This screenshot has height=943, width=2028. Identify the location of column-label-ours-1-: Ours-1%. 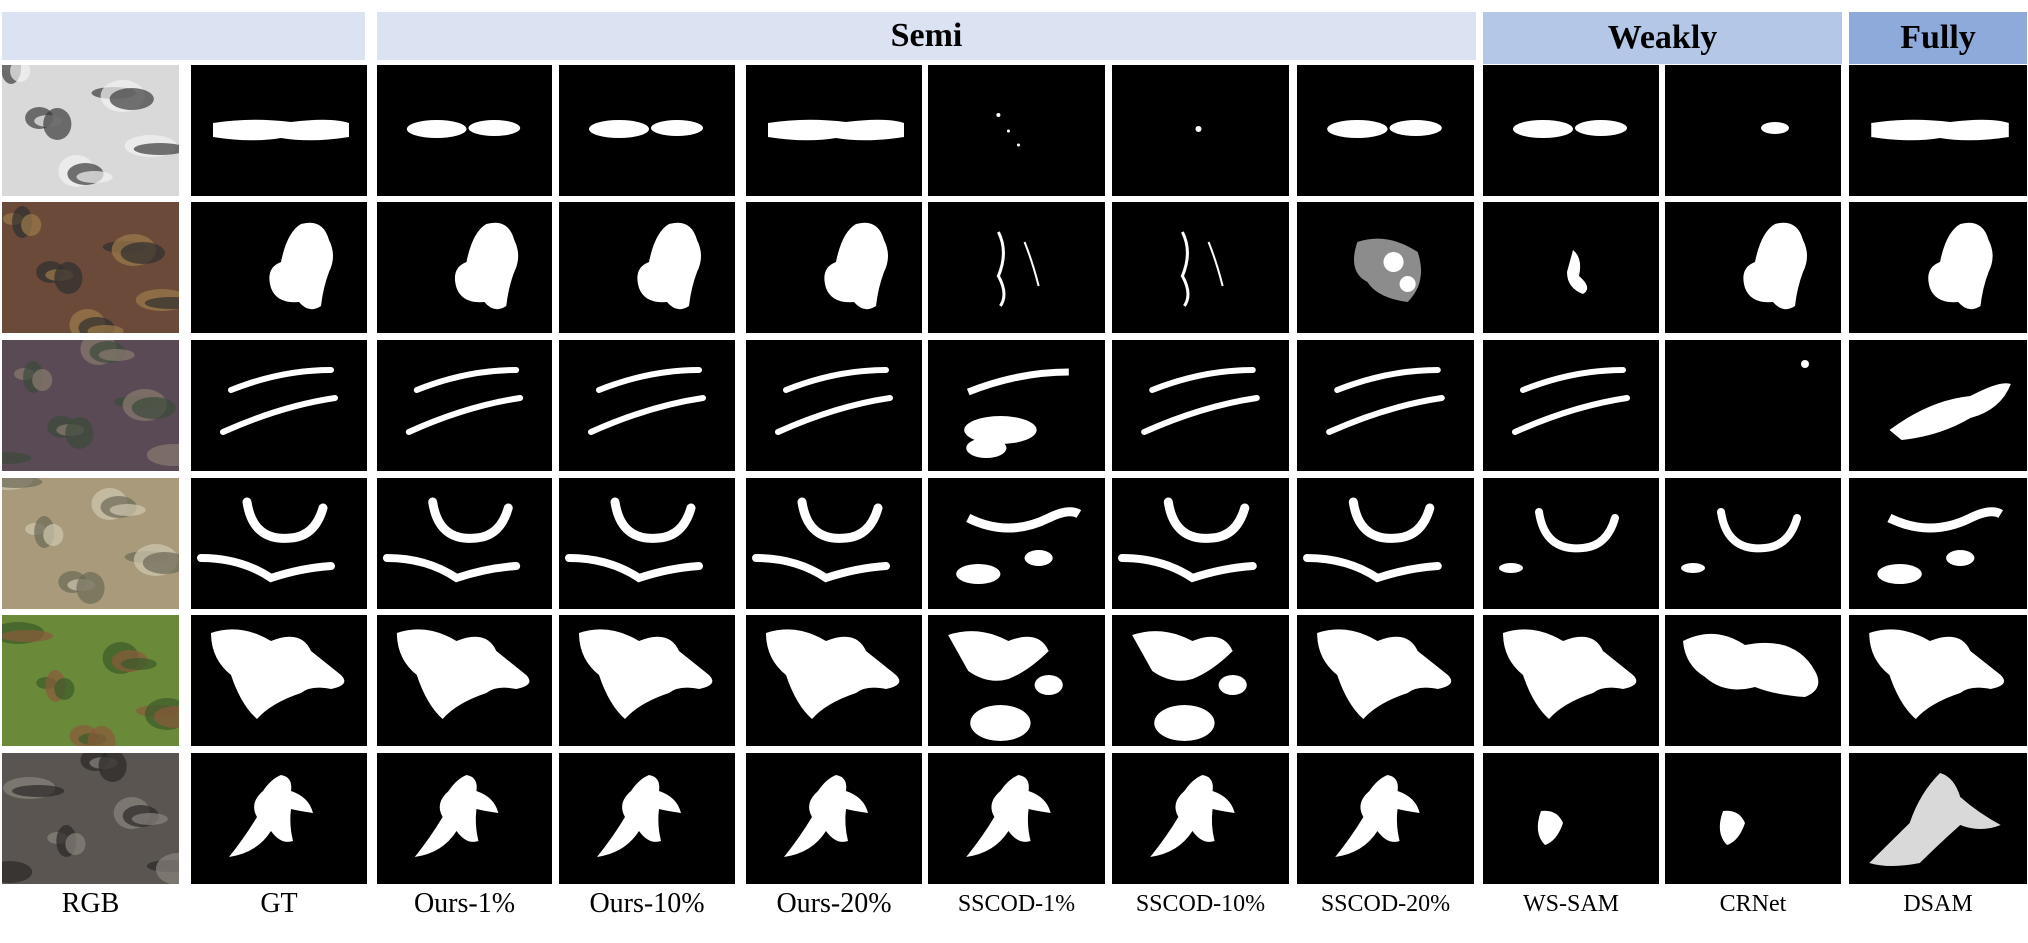
(464, 903).